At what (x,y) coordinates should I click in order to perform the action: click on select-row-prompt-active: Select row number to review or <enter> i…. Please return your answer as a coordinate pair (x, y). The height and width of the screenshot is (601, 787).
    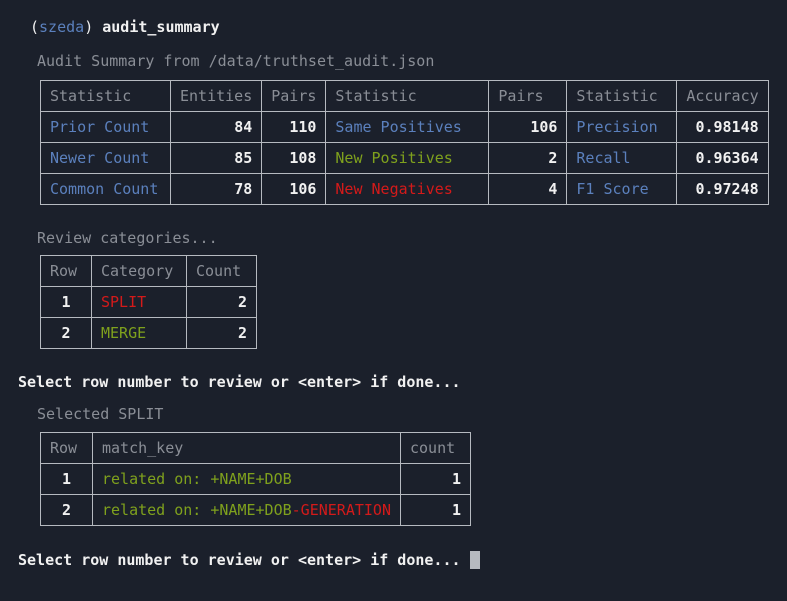
    Looking at the image, I should click on (402, 560).